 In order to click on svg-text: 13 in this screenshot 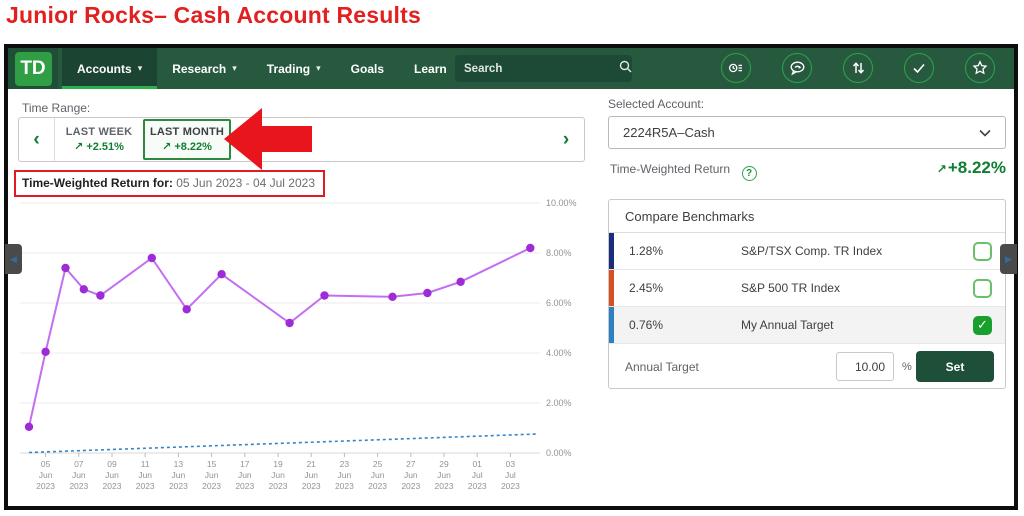, I will do `click(179, 464)`.